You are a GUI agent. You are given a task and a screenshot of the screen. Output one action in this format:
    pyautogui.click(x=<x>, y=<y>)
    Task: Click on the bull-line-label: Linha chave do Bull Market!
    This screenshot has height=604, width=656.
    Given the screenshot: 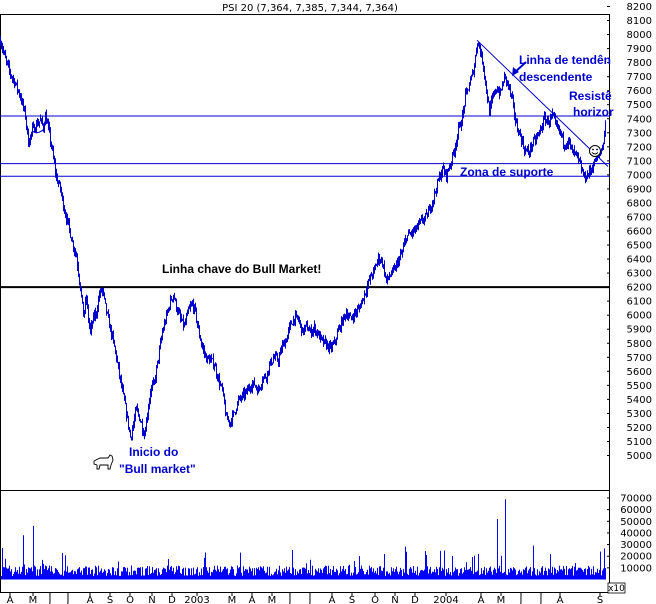 What is the action you would take?
    pyautogui.click(x=241, y=269)
    